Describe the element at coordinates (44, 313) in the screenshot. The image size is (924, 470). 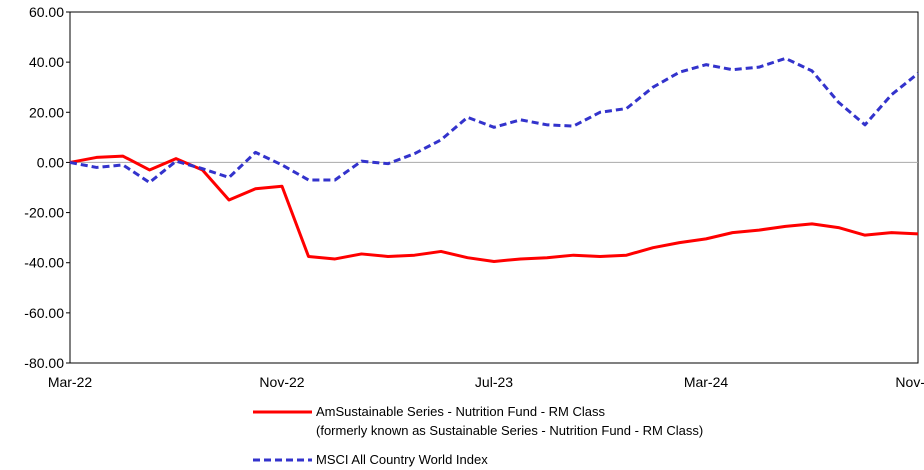
I see `y-tick-label: -60.00` at that location.